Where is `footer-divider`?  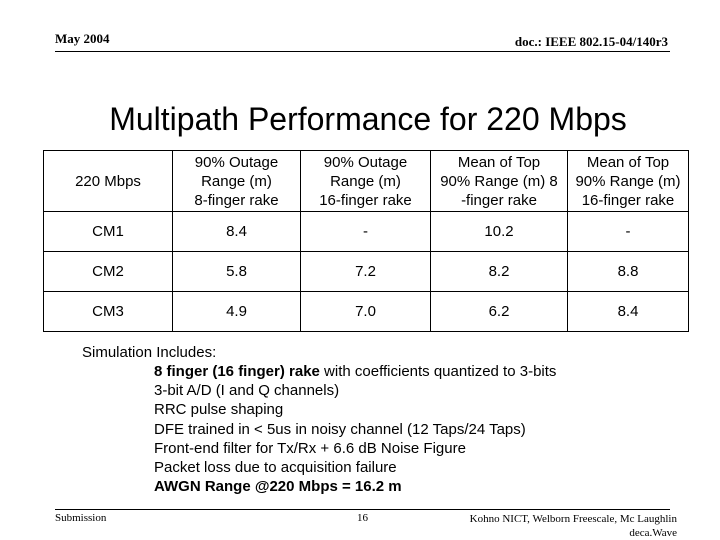
footer-divider is located at coordinates (362, 509).